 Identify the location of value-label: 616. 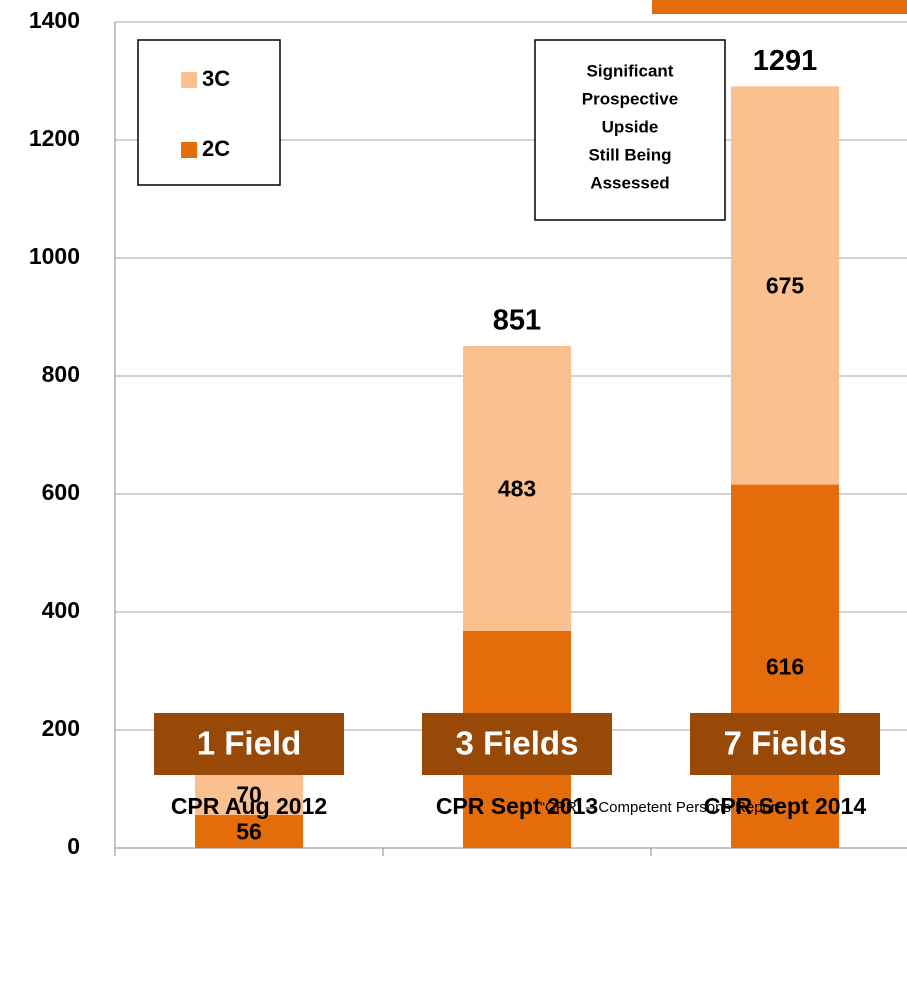
(785, 666).